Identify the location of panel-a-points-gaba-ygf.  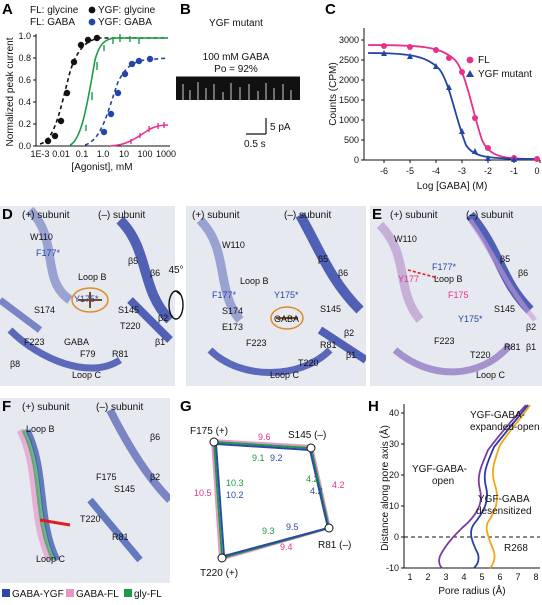
(127, 95).